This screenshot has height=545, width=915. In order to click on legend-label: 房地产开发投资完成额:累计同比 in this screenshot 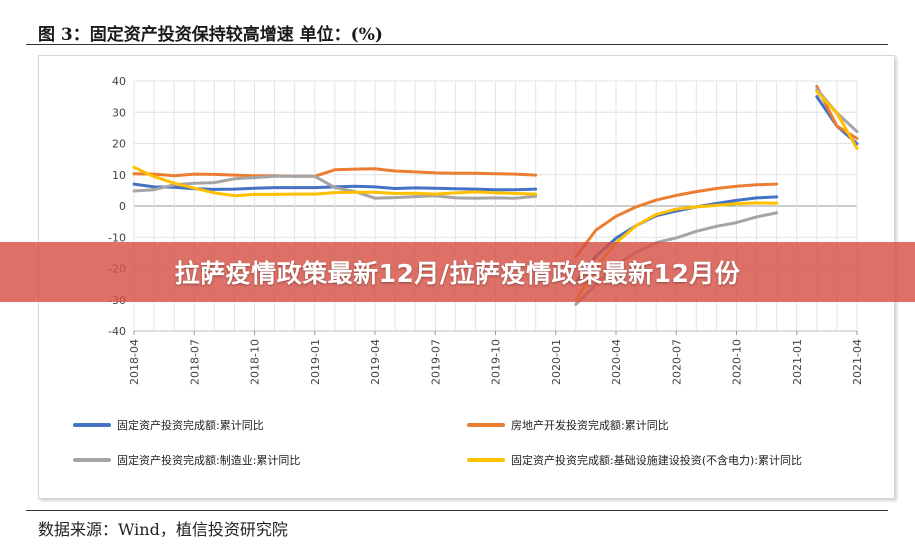, I will do `click(590, 425)`.